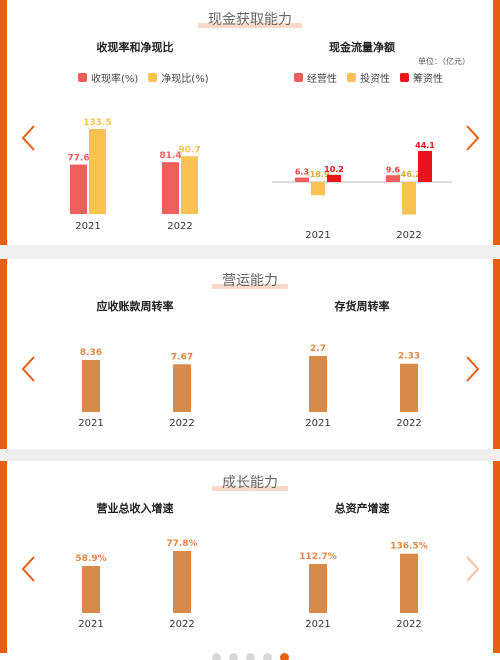 The image size is (500, 660). Describe the element at coordinates (318, 349) in the screenshot. I see `data-label: 2.7` at that location.